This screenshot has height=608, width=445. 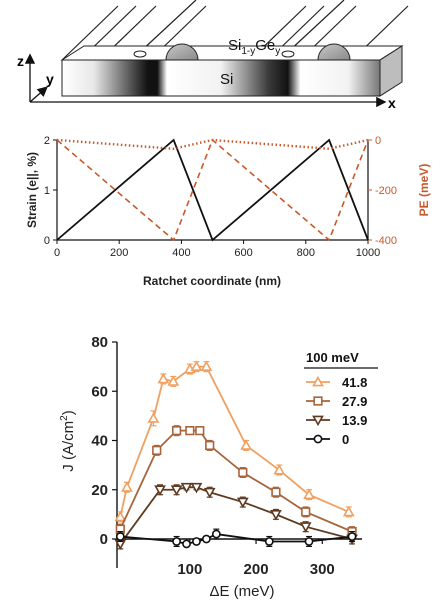 I want to click on data-point-legend-41.8, so click(x=318, y=381).